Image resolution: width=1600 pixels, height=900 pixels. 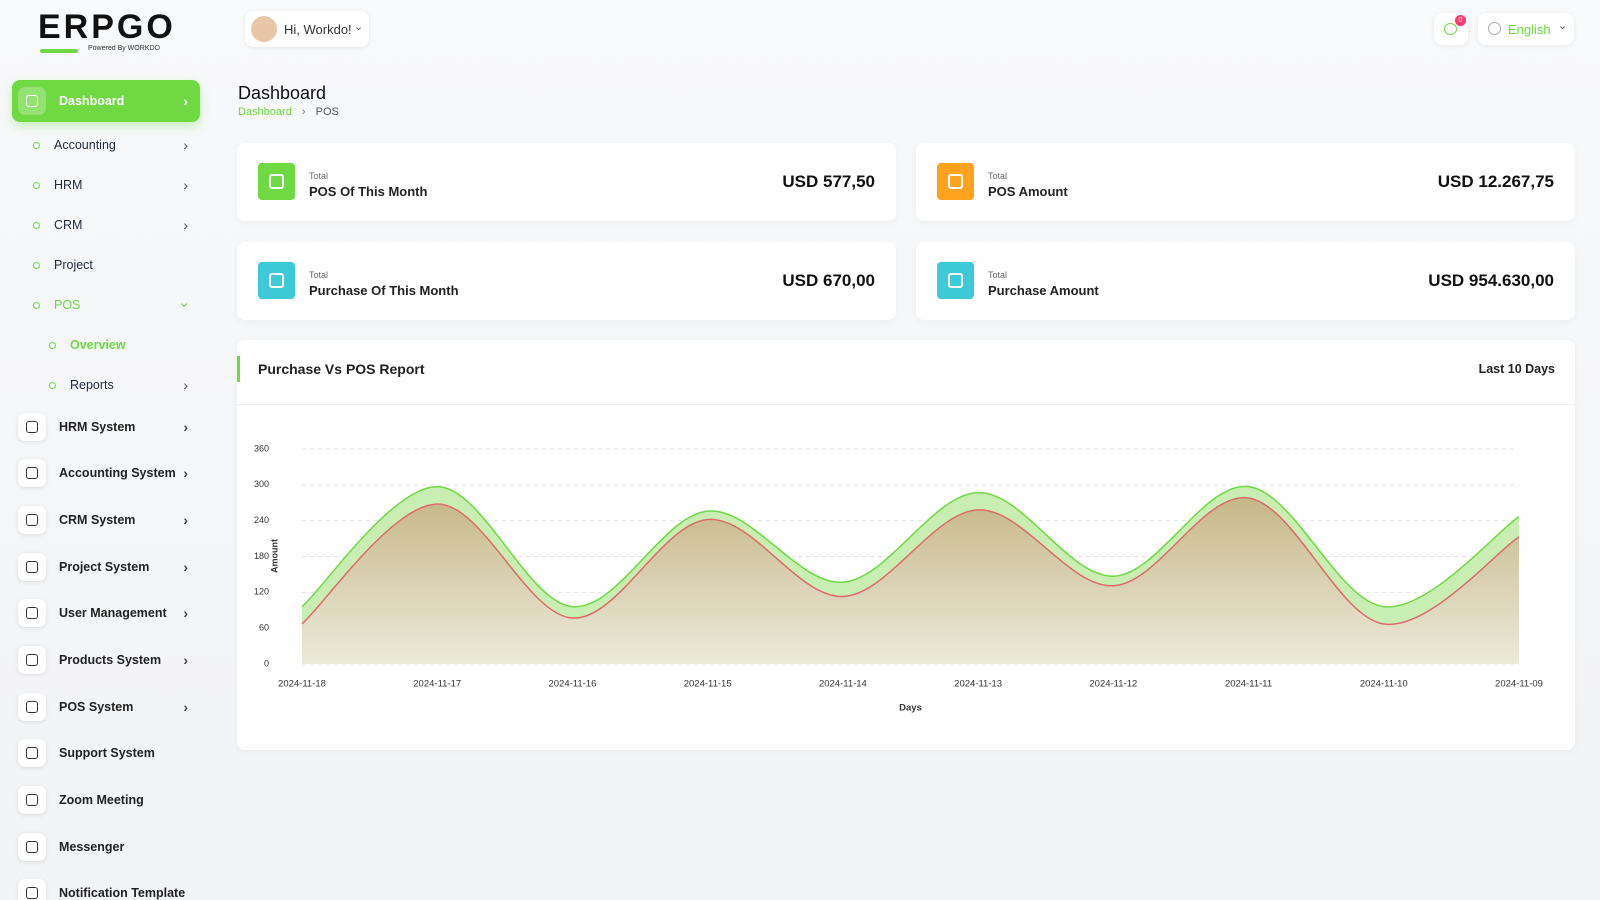 What do you see at coordinates (1248, 684) in the screenshot?
I see `x-tick-label: 2024-11-11` at bounding box center [1248, 684].